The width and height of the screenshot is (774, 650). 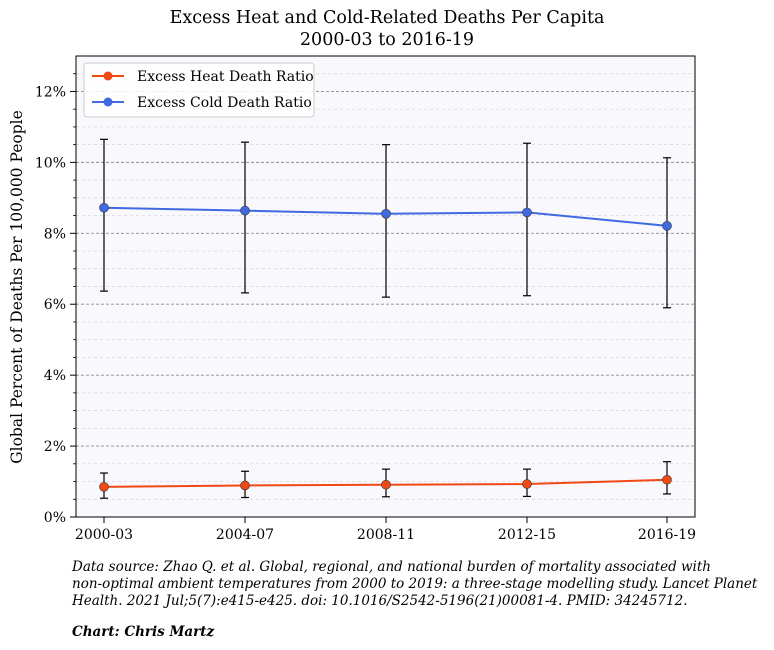 I want to click on legend-heat-marker, so click(x=108, y=76).